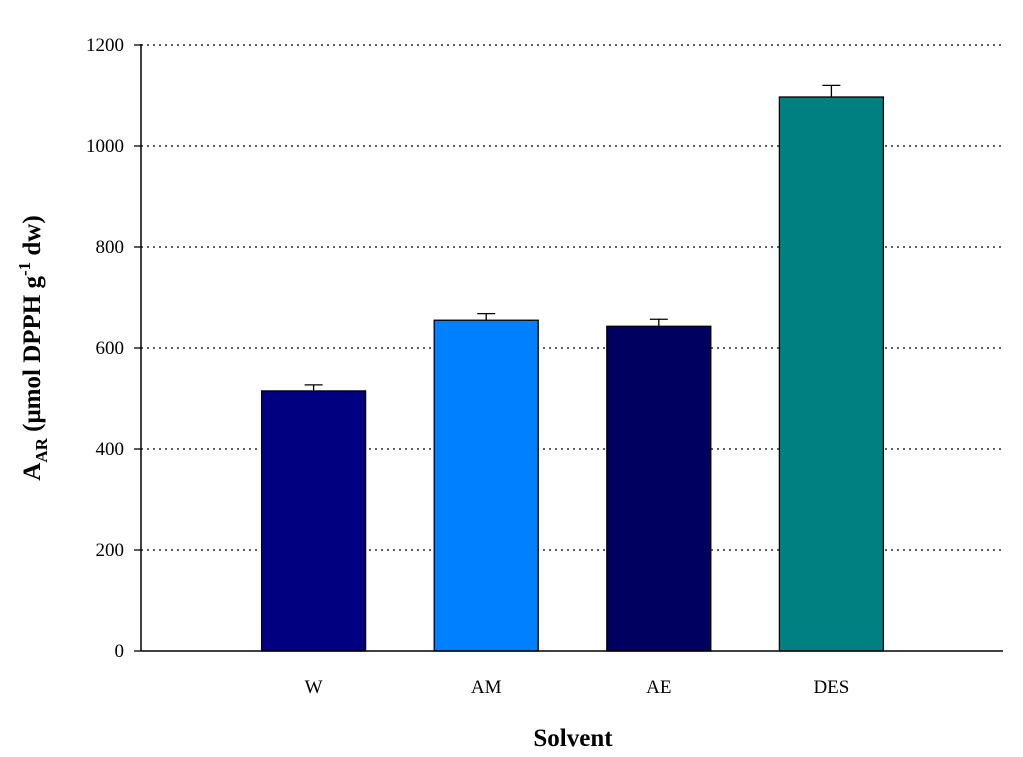 The width and height of the screenshot is (1023, 757). What do you see at coordinates (110, 247) in the screenshot?
I see `y-tick-label: 800` at bounding box center [110, 247].